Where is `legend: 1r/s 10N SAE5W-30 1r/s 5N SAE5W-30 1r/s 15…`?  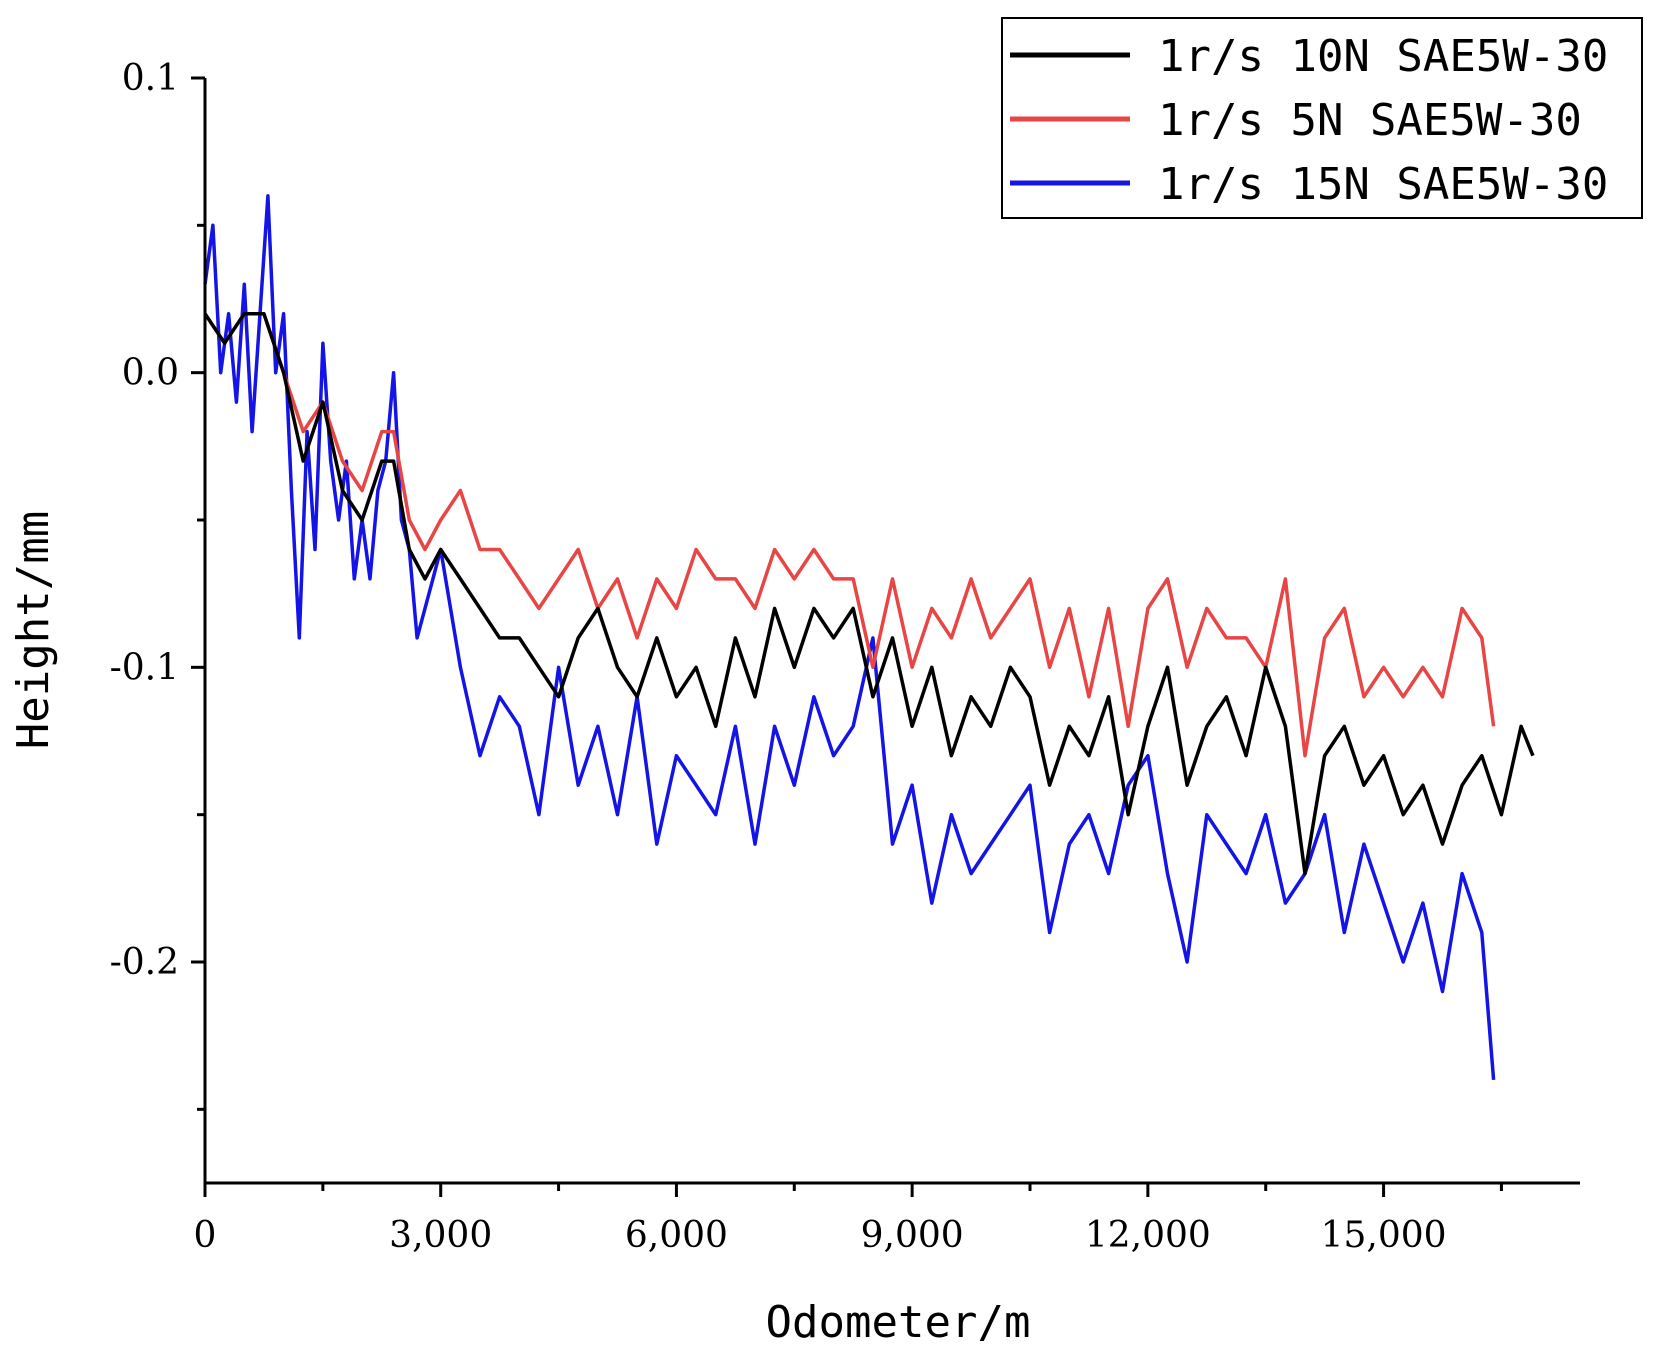 legend: 1r/s 10N SAE5W-30 1r/s 5N SAE5W-30 1r/s 15… is located at coordinates (1322, 118).